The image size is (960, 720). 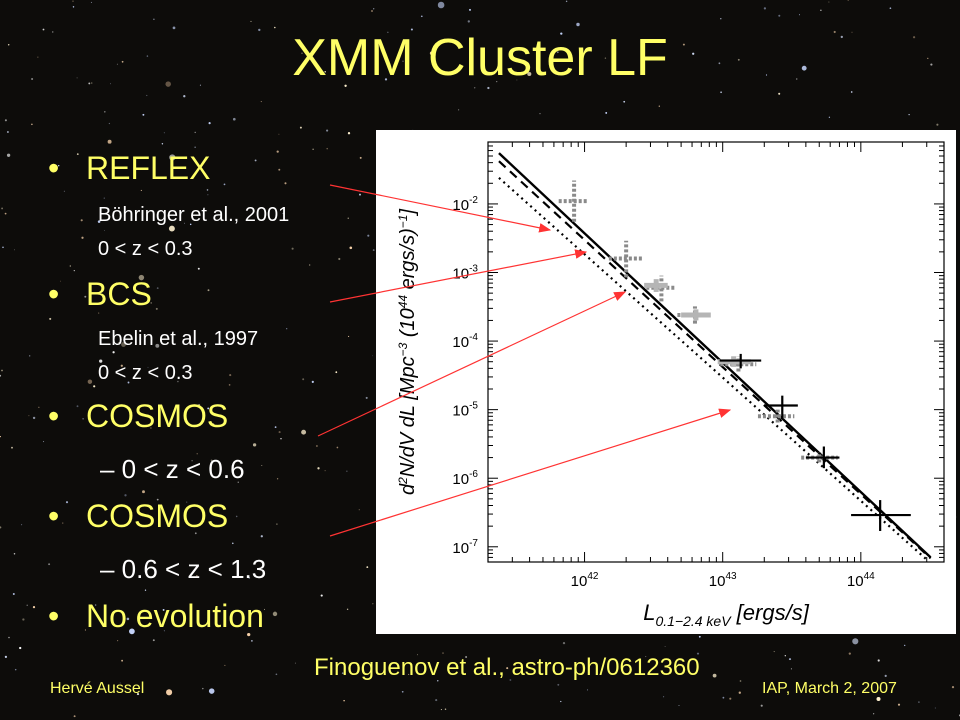 I want to click on y-tick-label: 10⁻⁶, so click(x=465, y=478).